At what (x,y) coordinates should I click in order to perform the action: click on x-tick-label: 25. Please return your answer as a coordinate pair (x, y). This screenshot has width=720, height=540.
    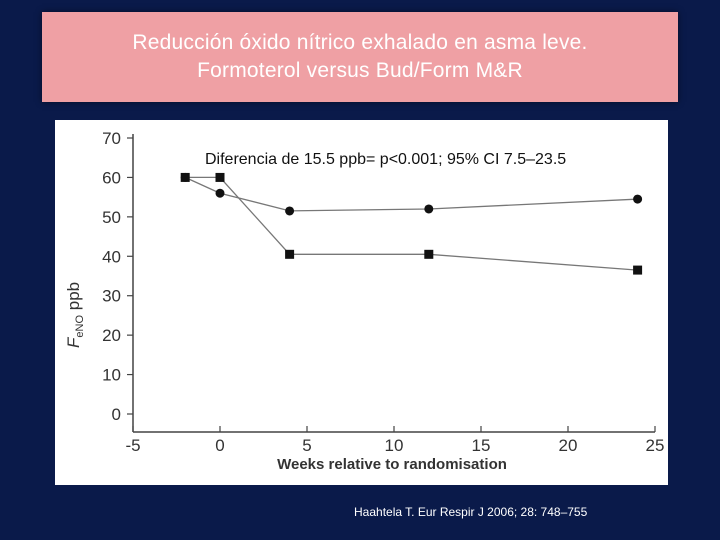
    Looking at the image, I should click on (655, 445).